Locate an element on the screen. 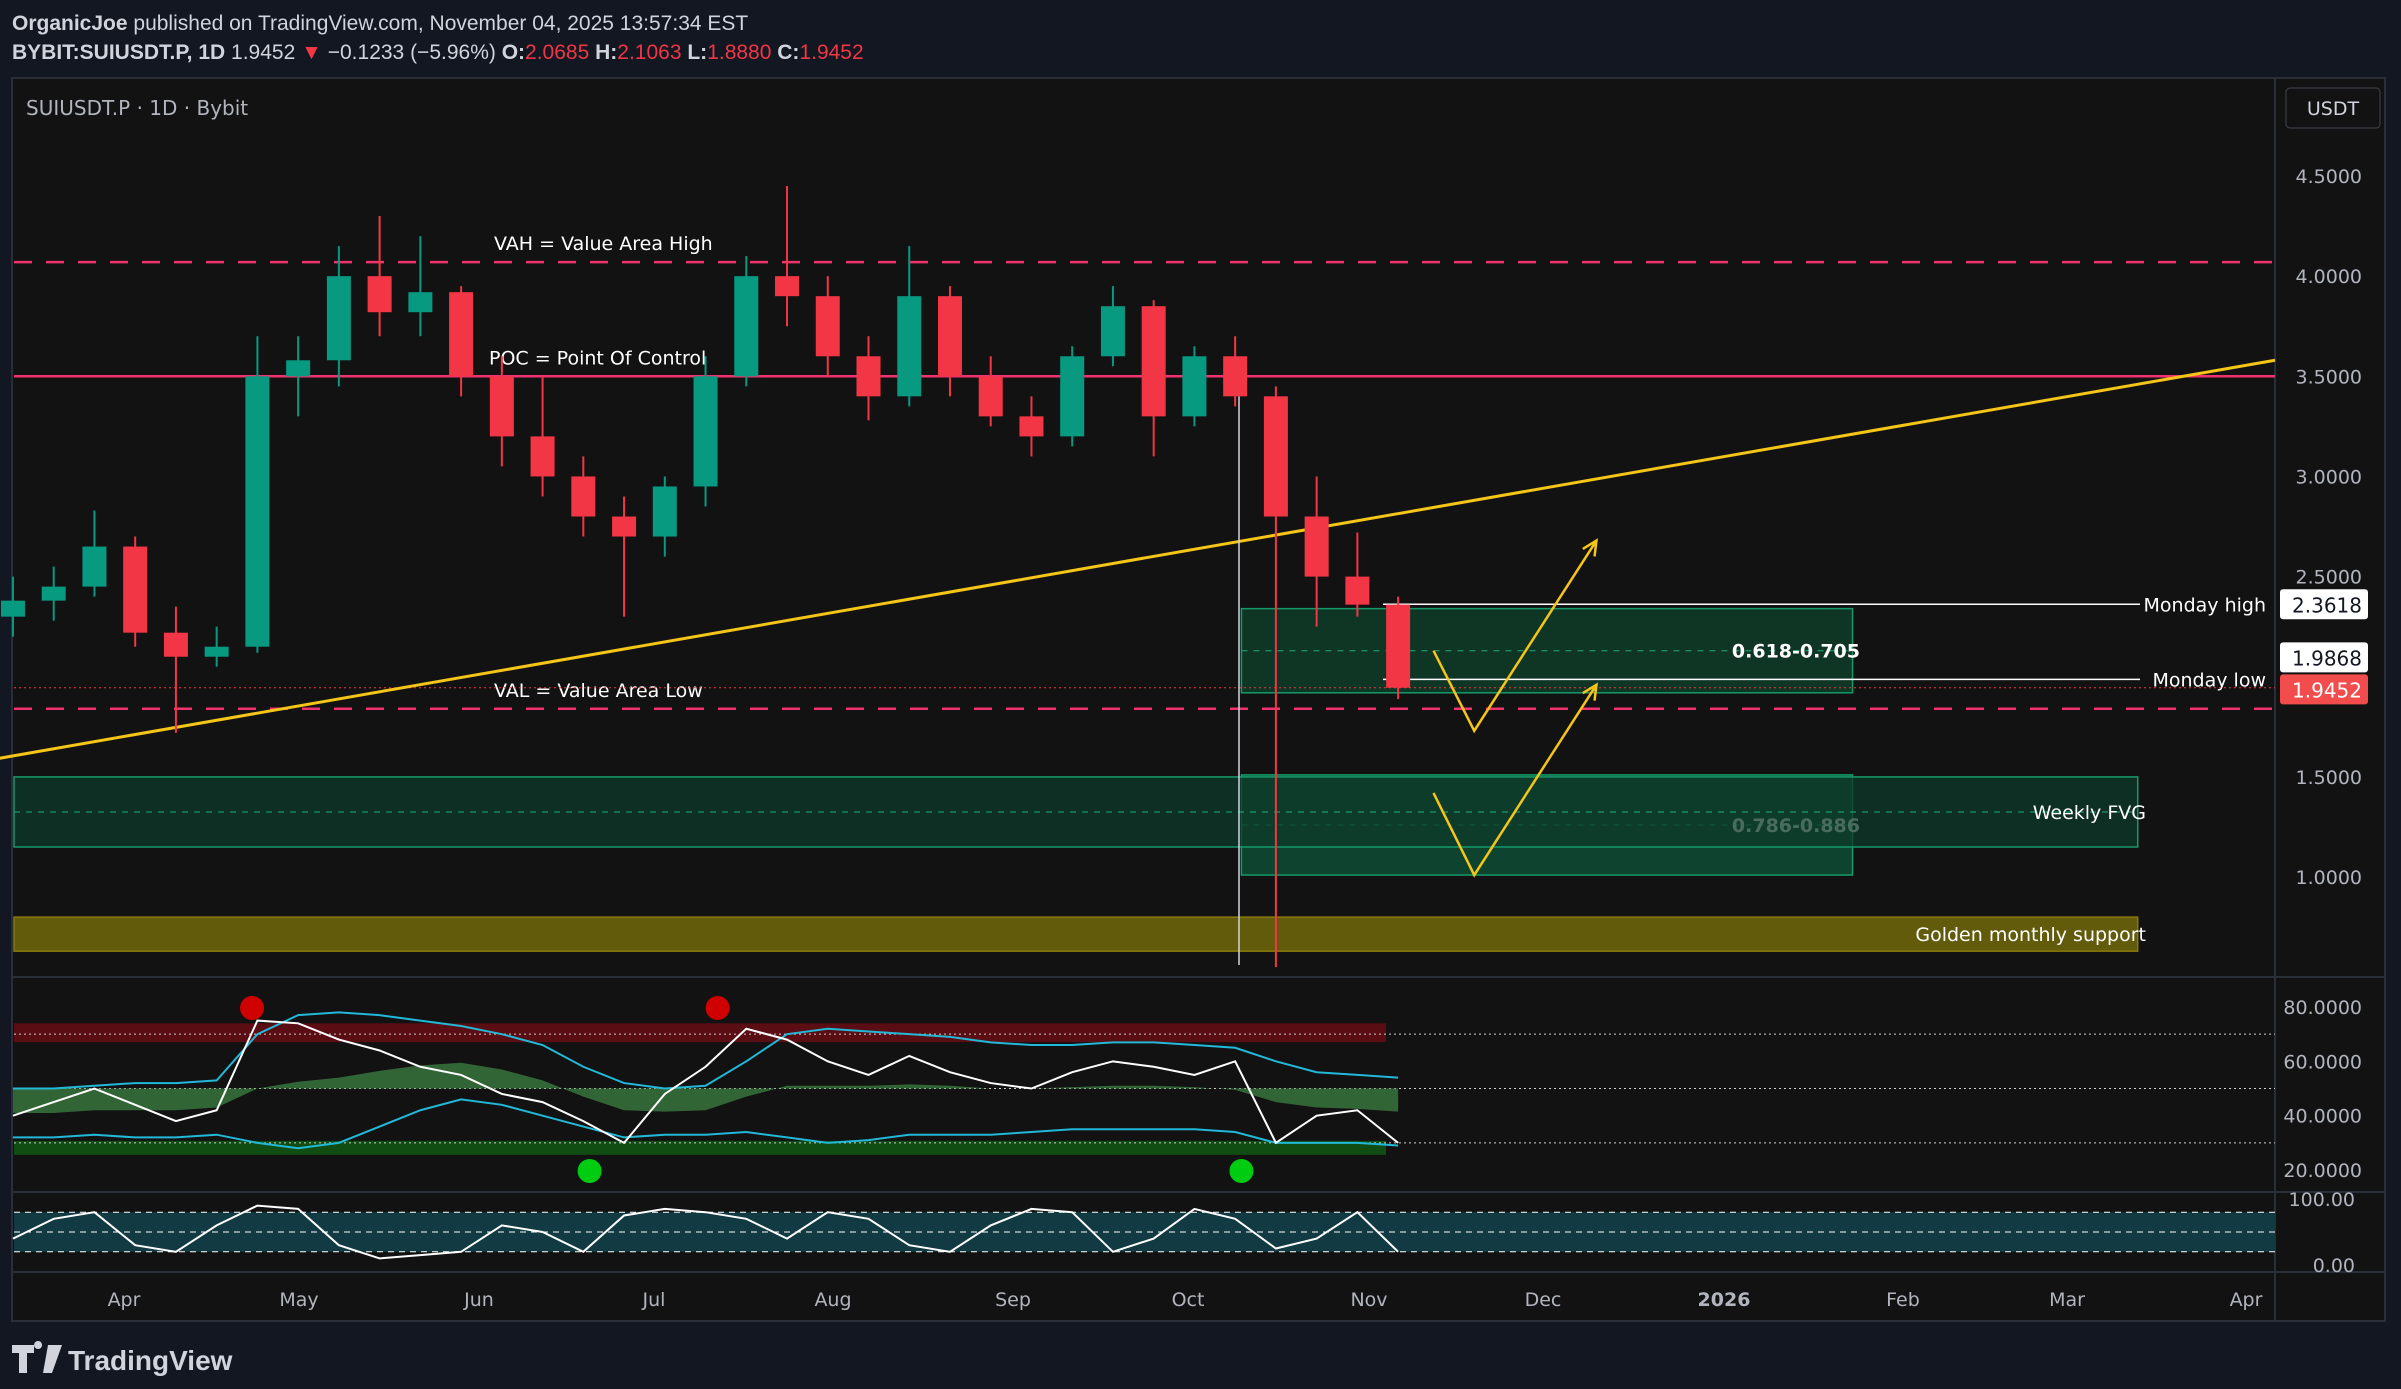  level-label: VAL = Value Area Low is located at coordinates (598, 691).